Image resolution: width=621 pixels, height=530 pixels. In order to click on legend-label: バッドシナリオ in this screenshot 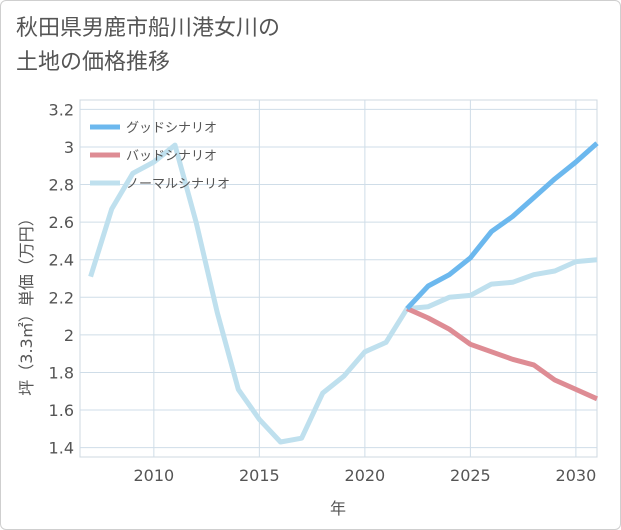, I will do `click(171, 156)`.